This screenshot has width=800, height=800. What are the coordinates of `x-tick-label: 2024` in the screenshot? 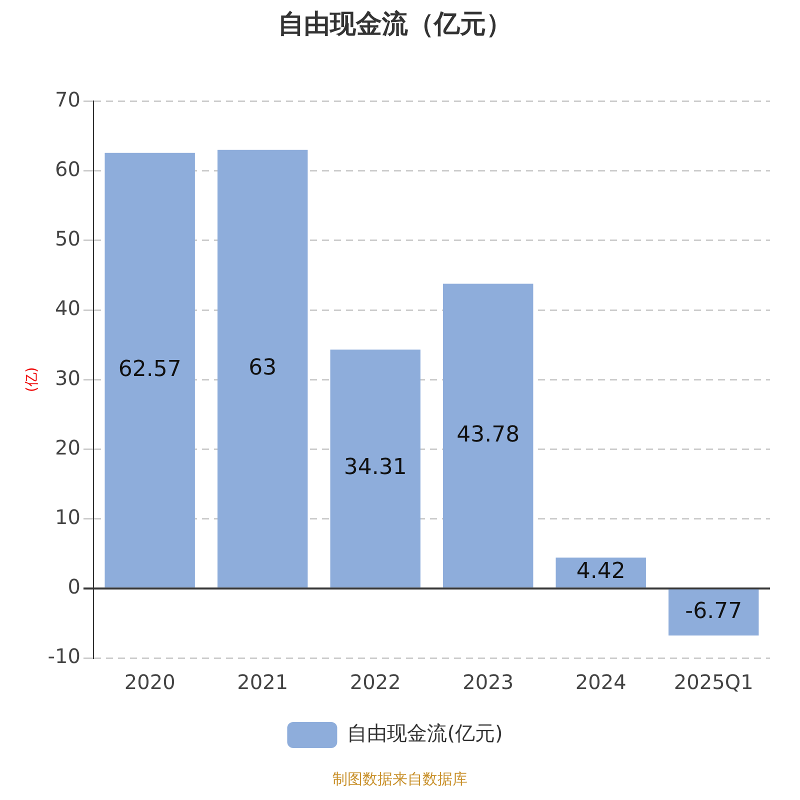 It's located at (600, 682).